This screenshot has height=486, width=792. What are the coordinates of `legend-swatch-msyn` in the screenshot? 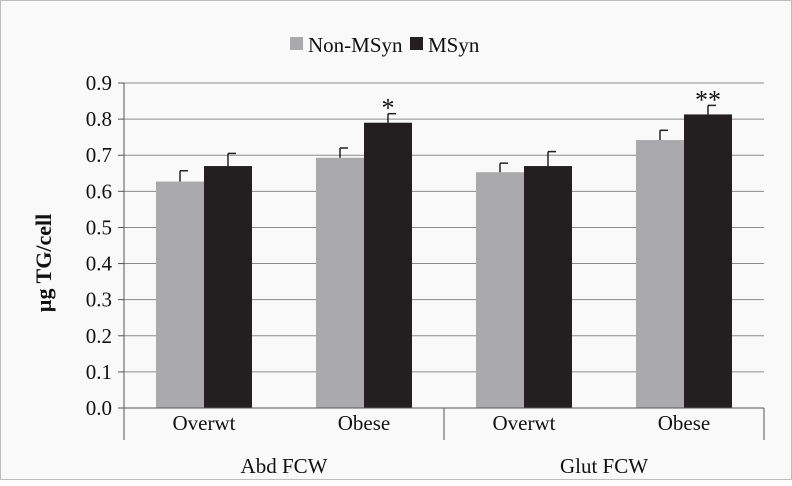 It's located at (416, 43).